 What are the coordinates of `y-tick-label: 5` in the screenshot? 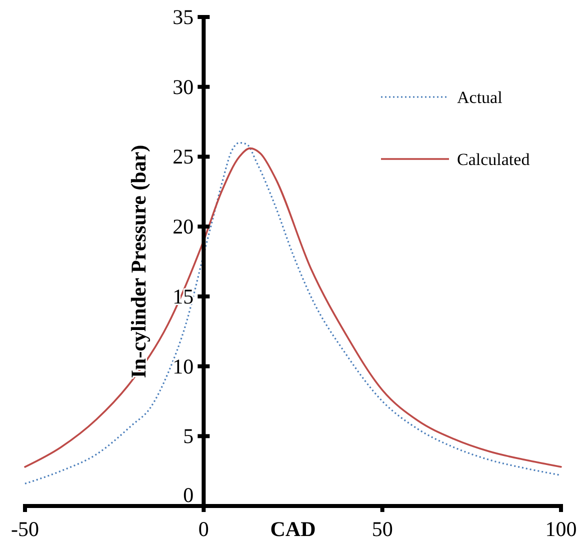 It's located at (188, 436).